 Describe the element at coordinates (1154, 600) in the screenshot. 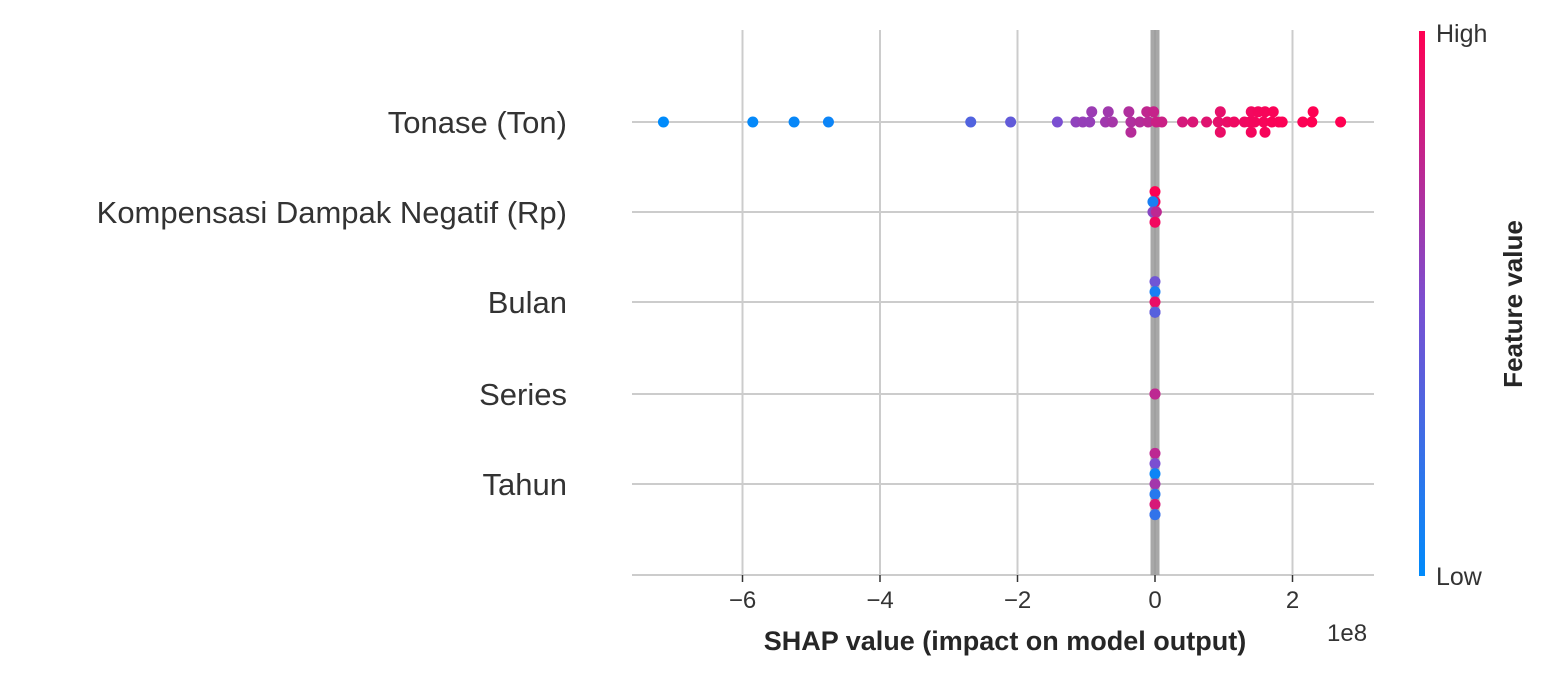

I see `x-tick-label: 0` at that location.